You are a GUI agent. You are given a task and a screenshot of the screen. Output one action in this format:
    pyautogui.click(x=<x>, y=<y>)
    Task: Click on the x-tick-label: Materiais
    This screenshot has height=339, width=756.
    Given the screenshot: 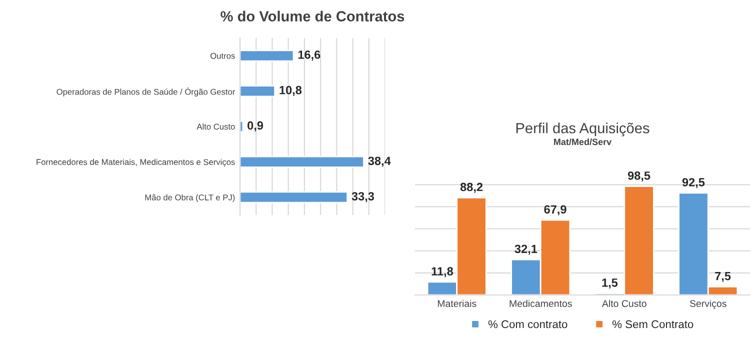 What is the action you would take?
    pyautogui.click(x=457, y=303)
    